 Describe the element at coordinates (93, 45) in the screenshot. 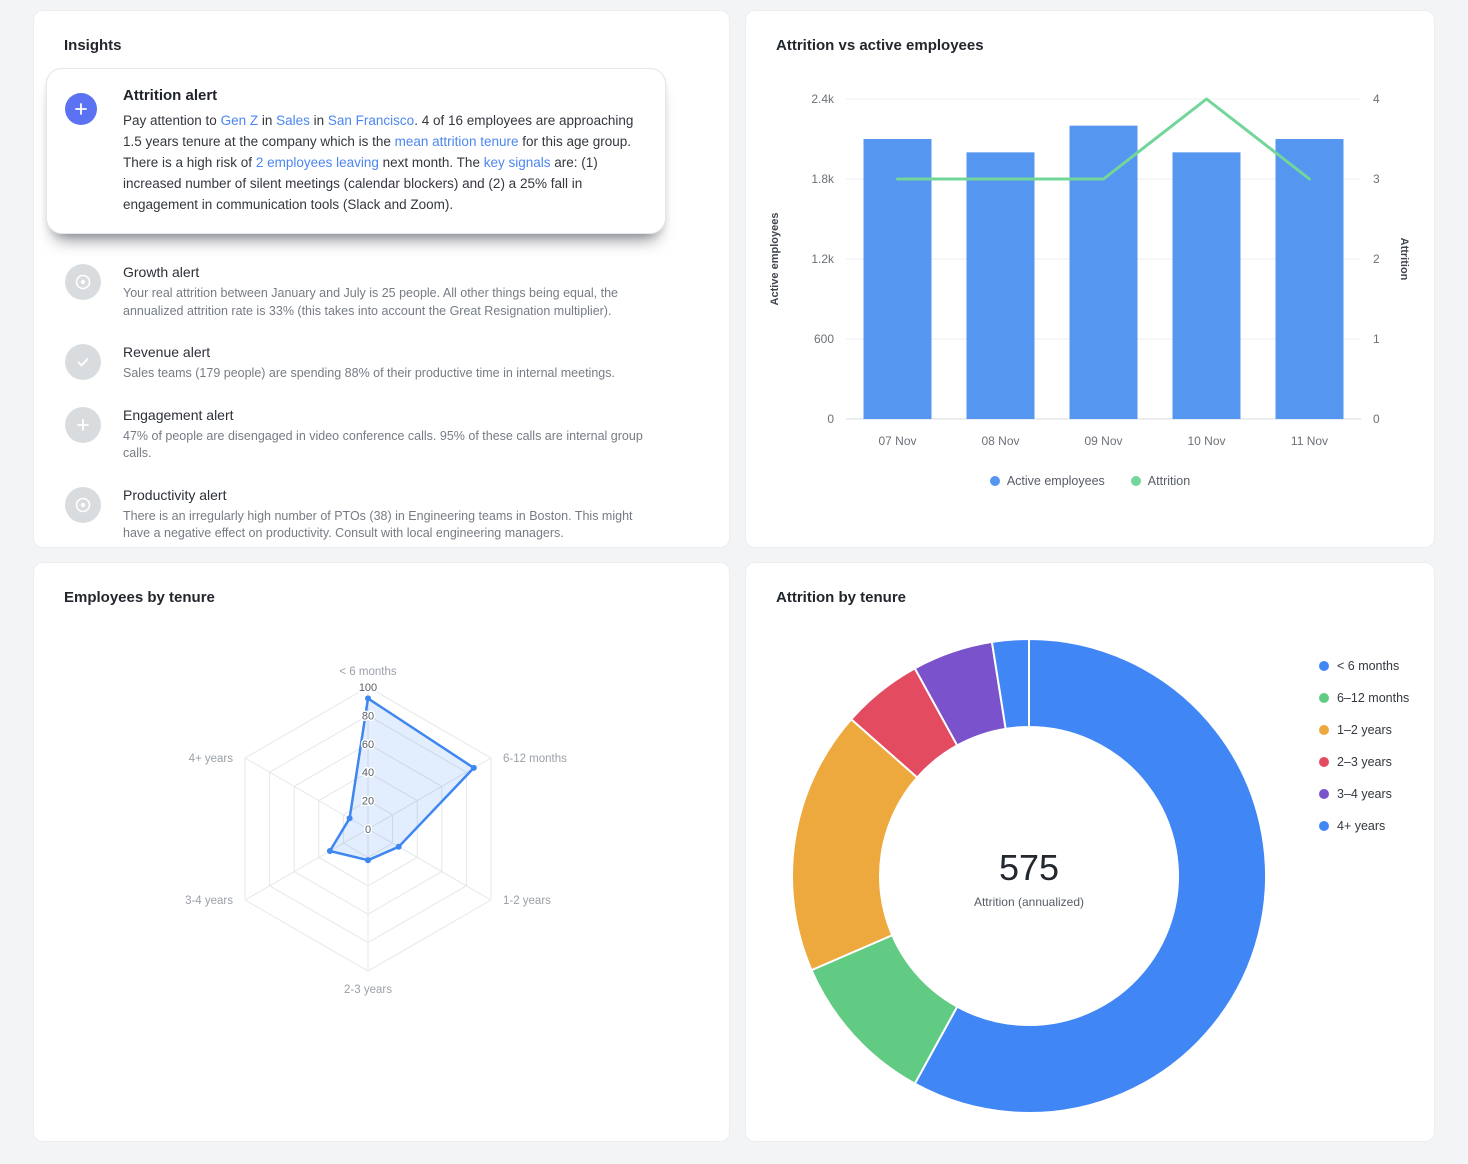

I see `insights-title: Insights` at that location.